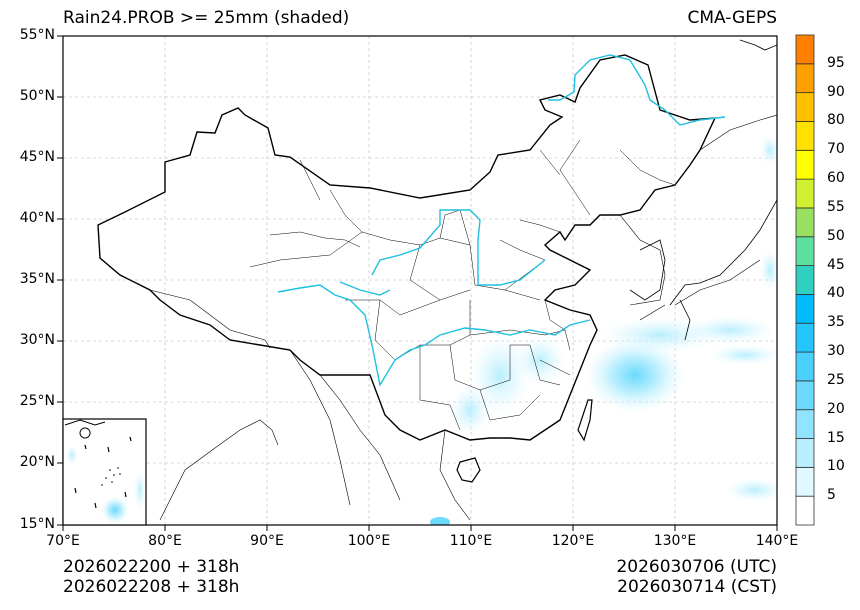 This screenshot has width=860, height=610. I want to click on chart-title: Rain24.PROB >= 25mm (shaded), so click(206, 18).